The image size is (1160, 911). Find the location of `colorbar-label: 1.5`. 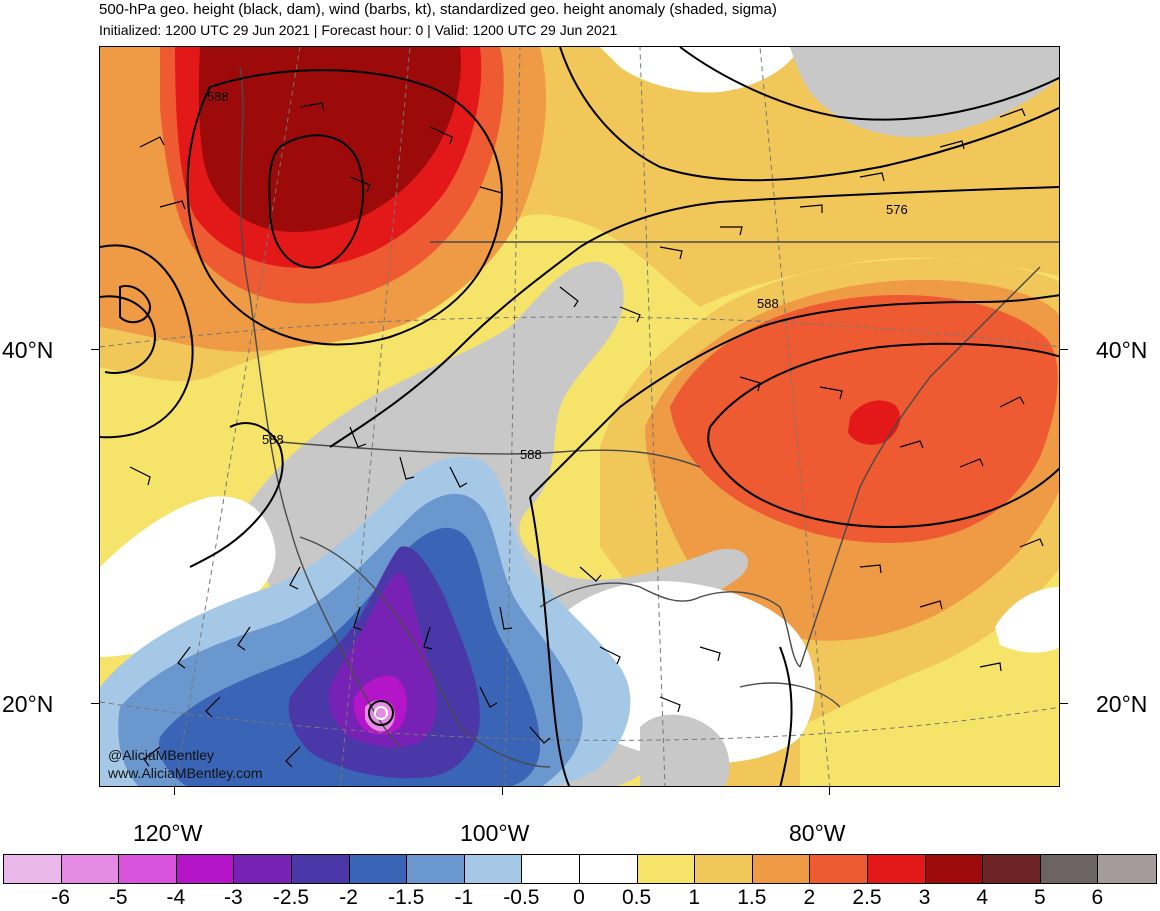

colorbar-label: 1.5 is located at coordinates (752, 897).